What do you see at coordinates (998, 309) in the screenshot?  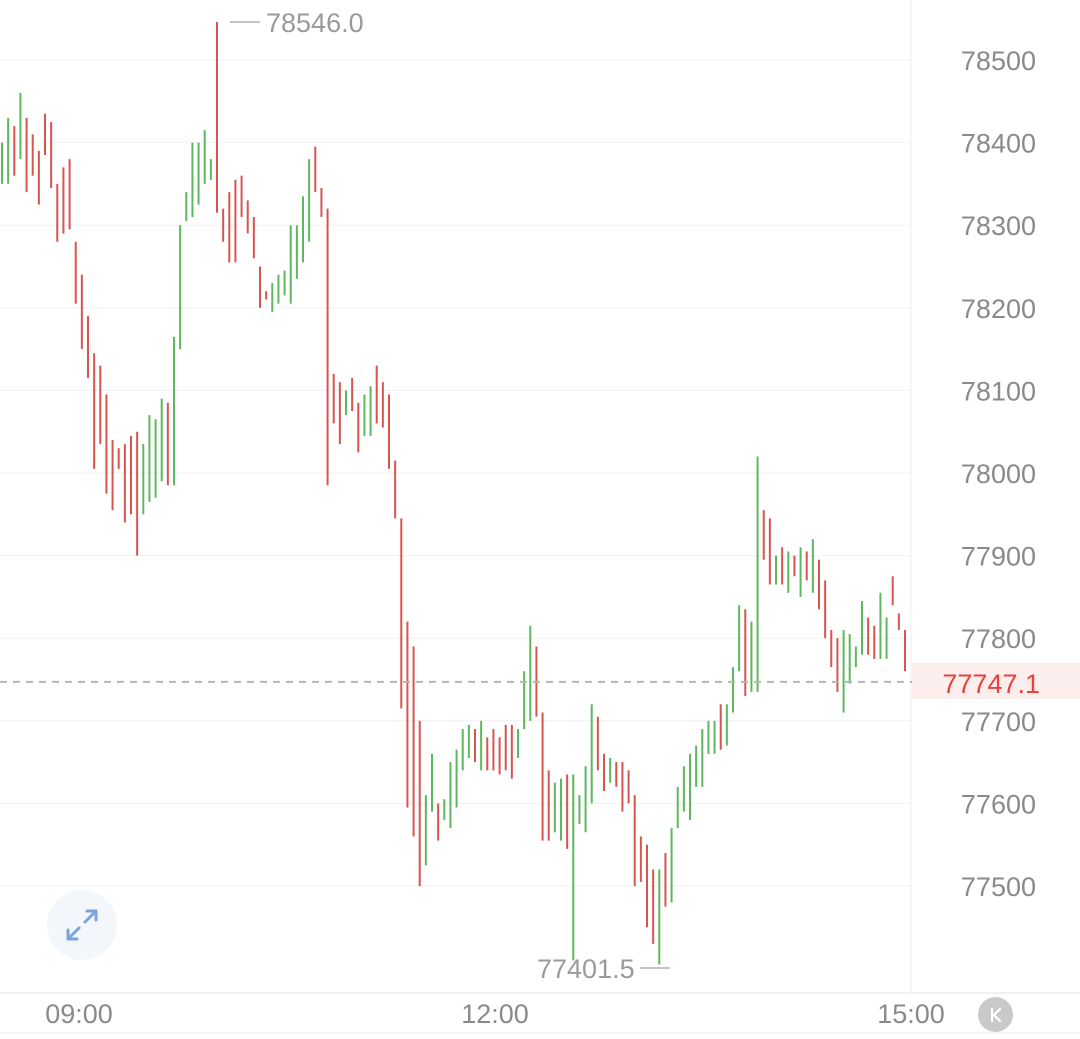 I see `y-tick-label: 78200` at bounding box center [998, 309].